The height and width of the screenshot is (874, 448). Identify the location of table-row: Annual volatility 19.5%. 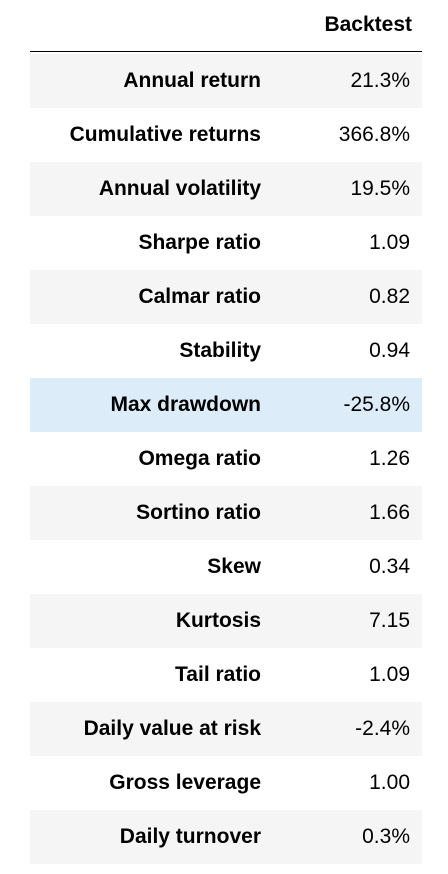
(226, 189).